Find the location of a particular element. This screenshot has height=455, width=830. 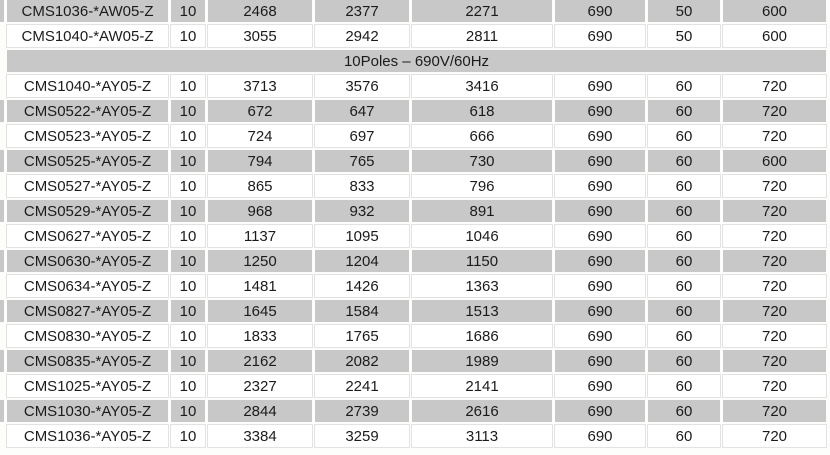

cell-model-number: CMS1040-*AW05-Z is located at coordinates (87, 36).